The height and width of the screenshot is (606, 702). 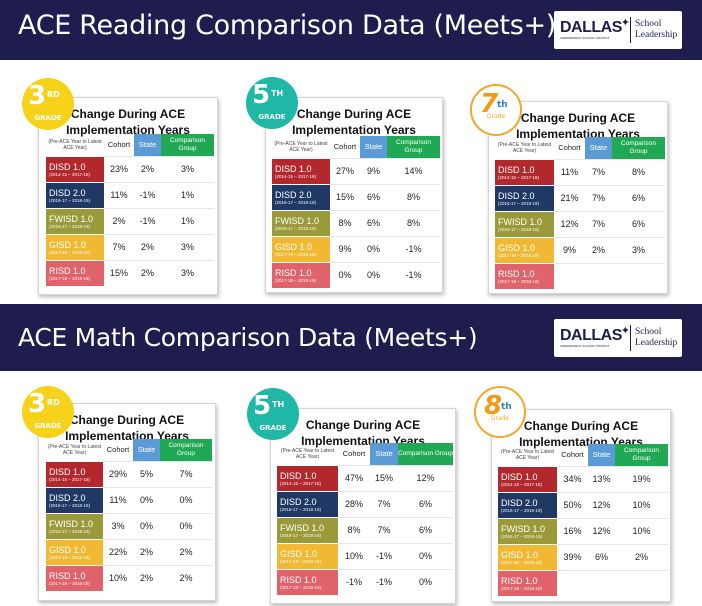 I want to click on cohort-value: 28%, so click(x=354, y=503).